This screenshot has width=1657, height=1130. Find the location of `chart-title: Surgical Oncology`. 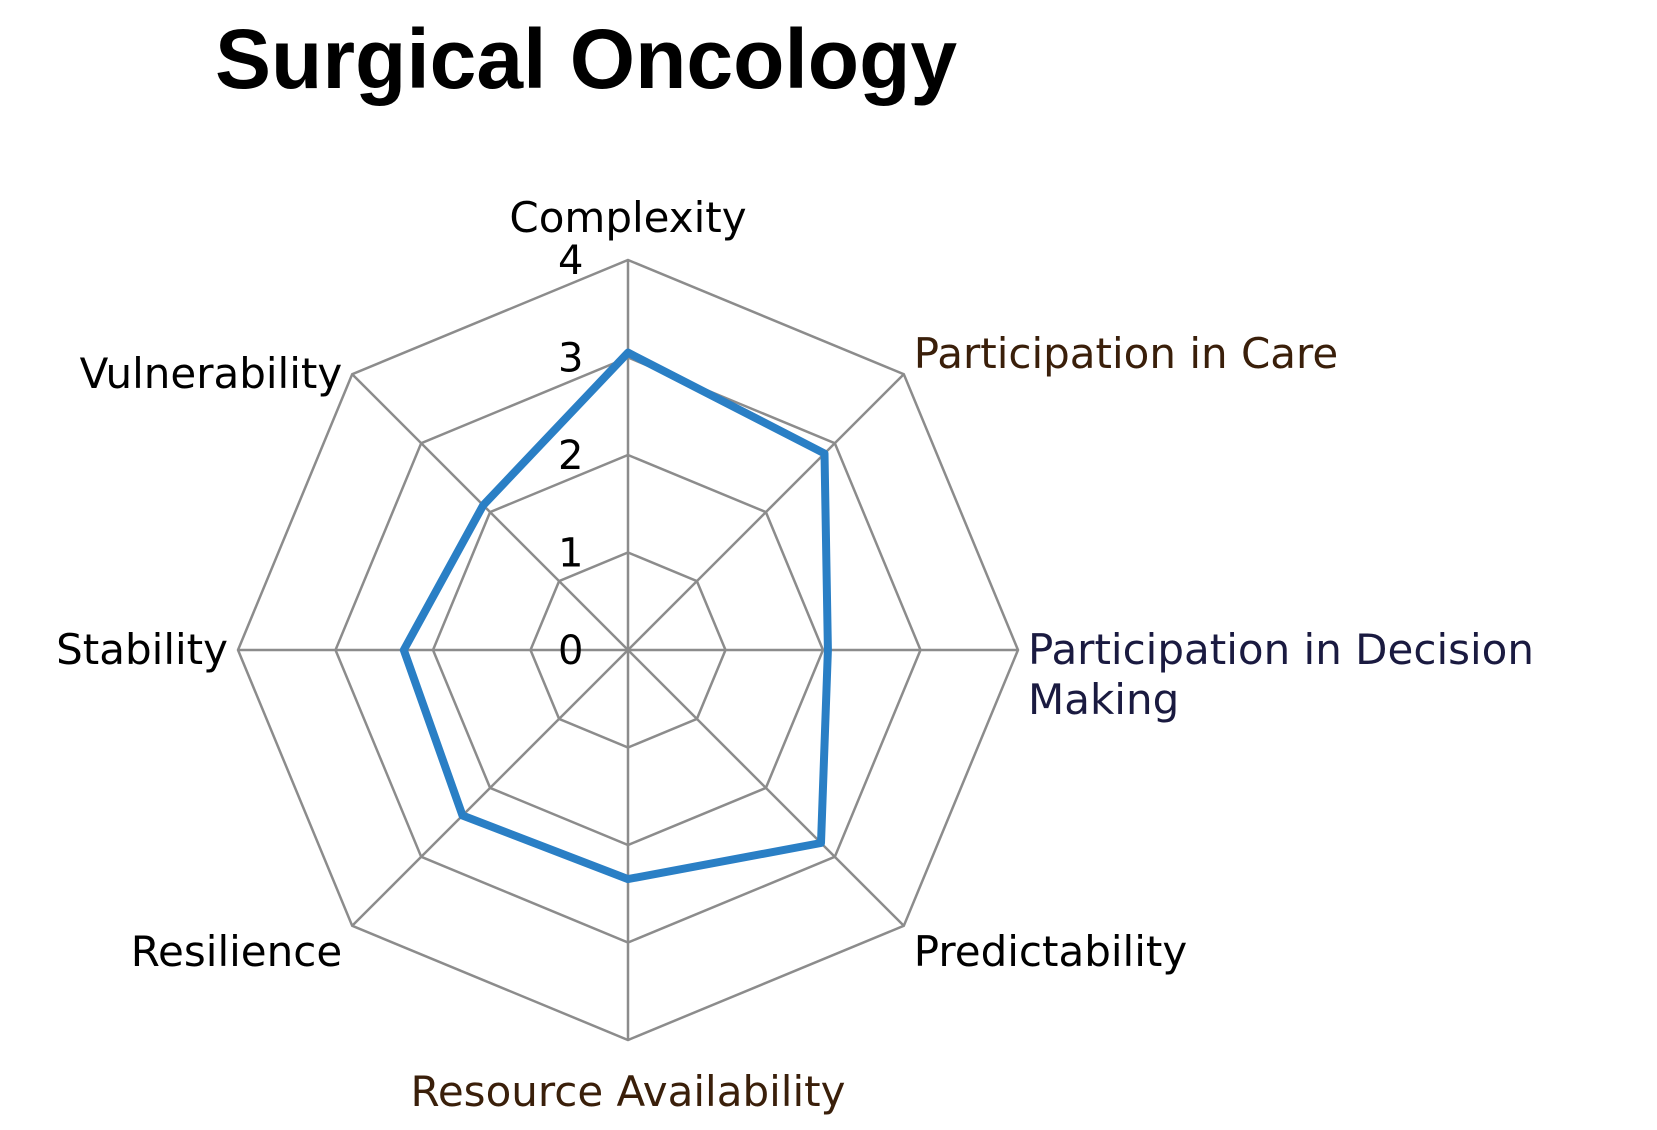

chart-title: Surgical Oncology is located at coordinates (586, 59).